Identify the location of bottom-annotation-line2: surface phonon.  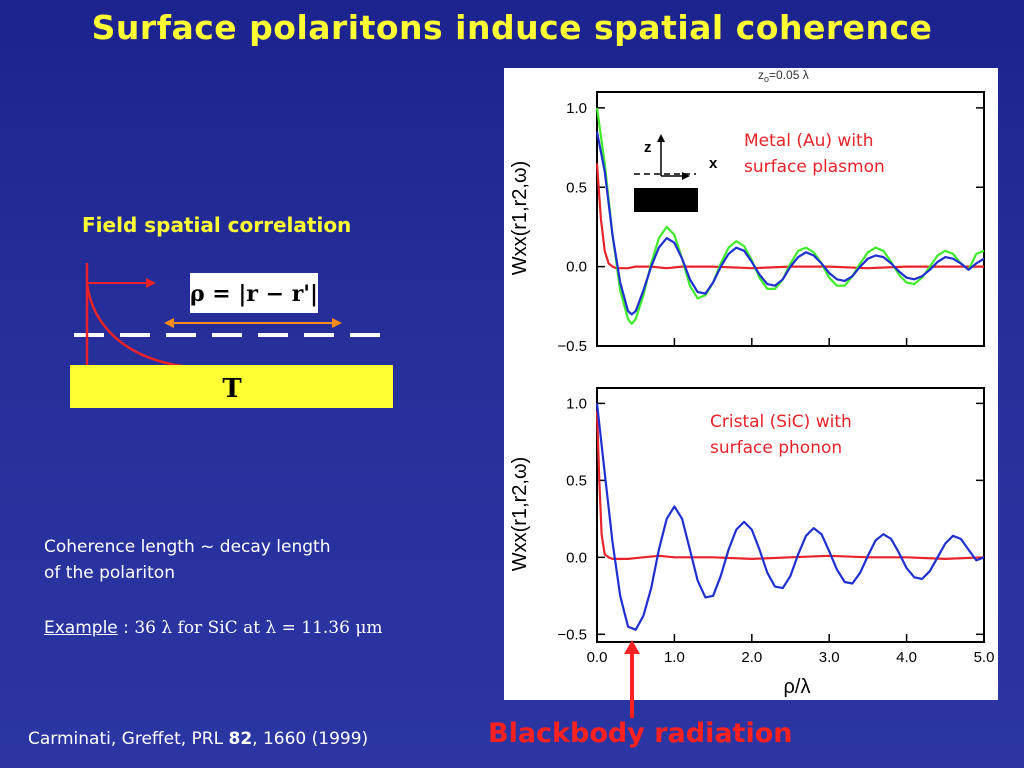
(776, 448).